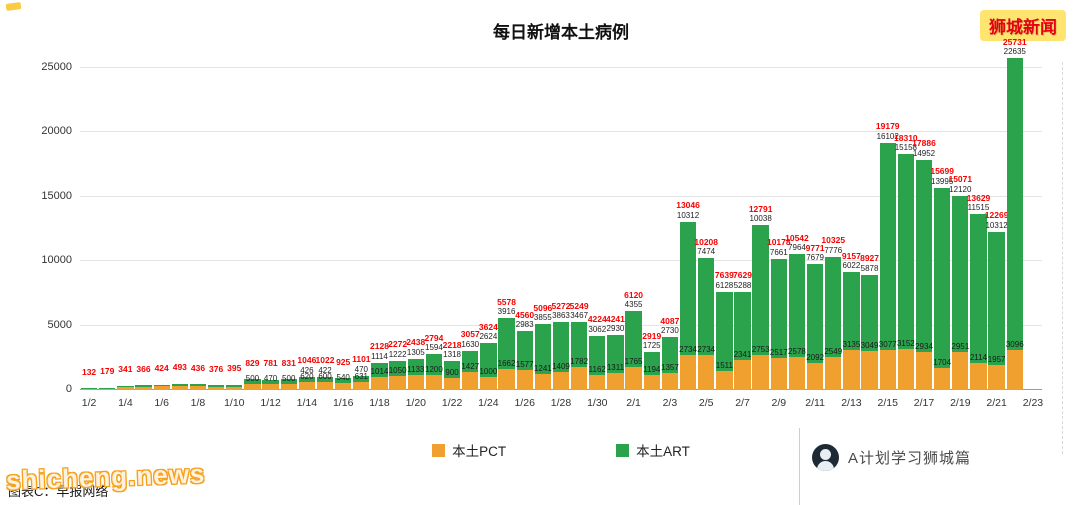  What do you see at coordinates (452, 373) in the screenshot?
I see `pct-value-label: 900` at bounding box center [452, 373].